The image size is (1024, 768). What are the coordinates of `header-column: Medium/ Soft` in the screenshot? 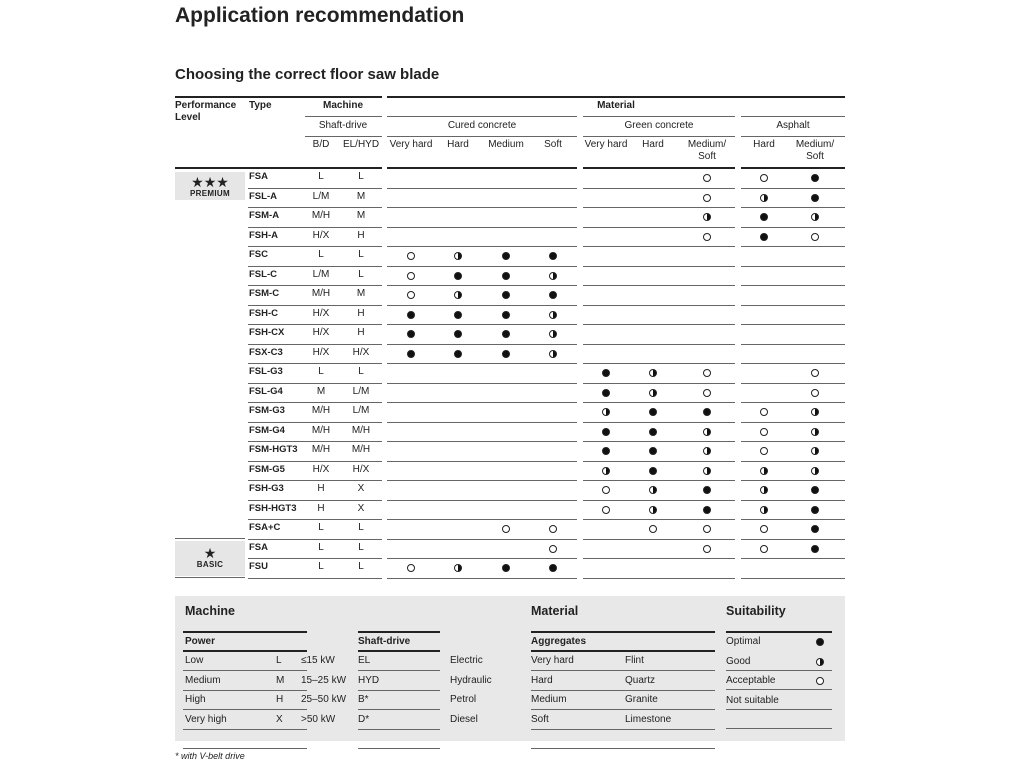 It's located at (815, 150).